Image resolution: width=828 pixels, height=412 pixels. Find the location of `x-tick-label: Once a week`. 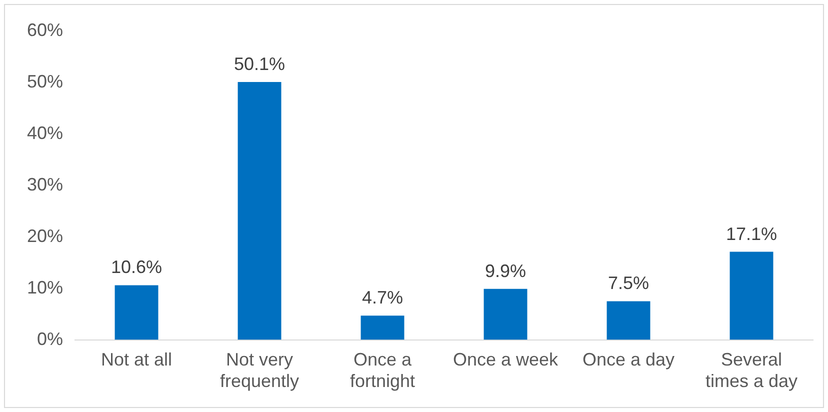

x-tick-label: Once a week is located at coordinates (506, 360).